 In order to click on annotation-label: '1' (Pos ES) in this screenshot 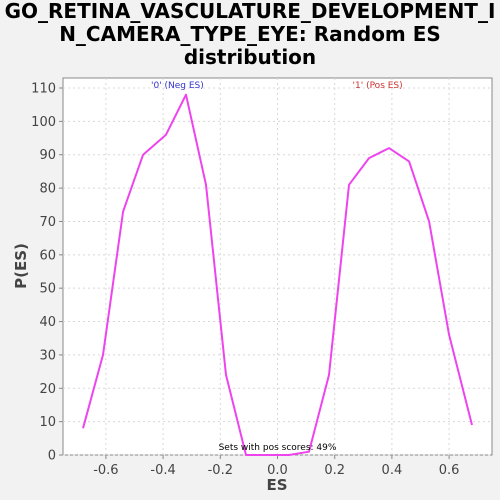, I will do `click(378, 86)`.